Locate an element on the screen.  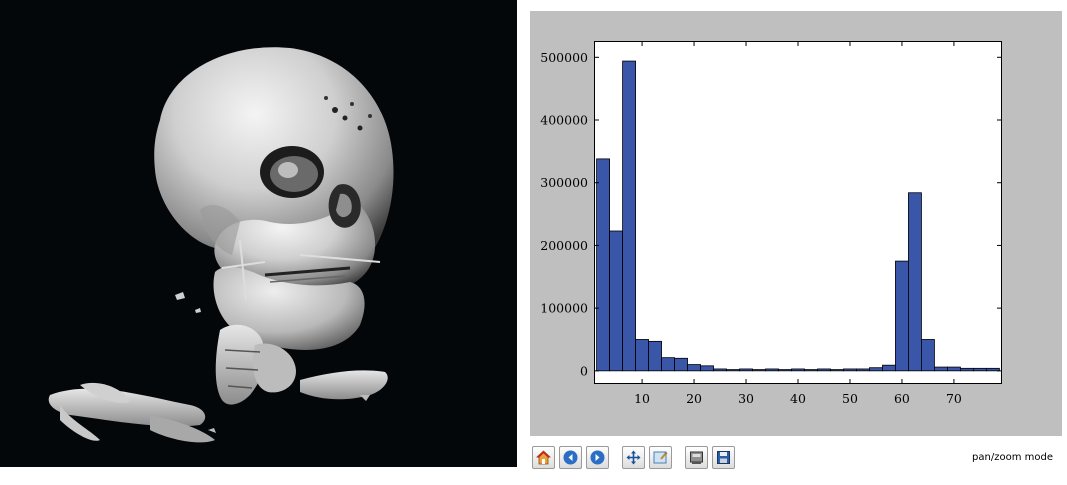
arrow-left-icon is located at coordinates (570, 457).